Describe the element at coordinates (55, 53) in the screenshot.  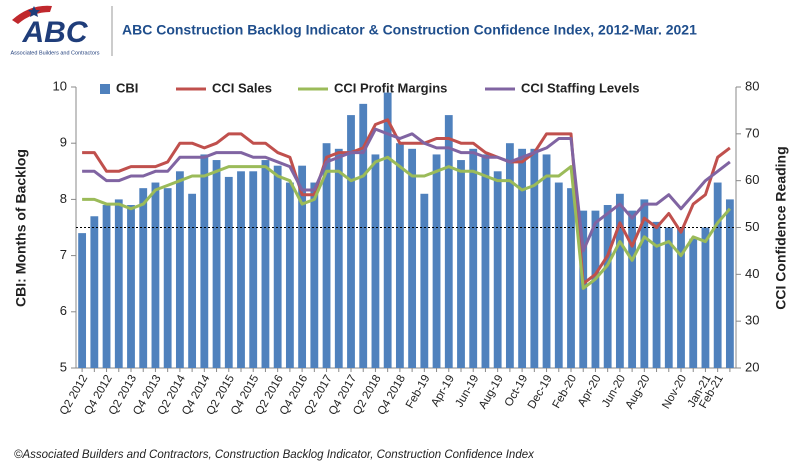
I see `logo-caption: Associated Builders and Contractors` at that location.